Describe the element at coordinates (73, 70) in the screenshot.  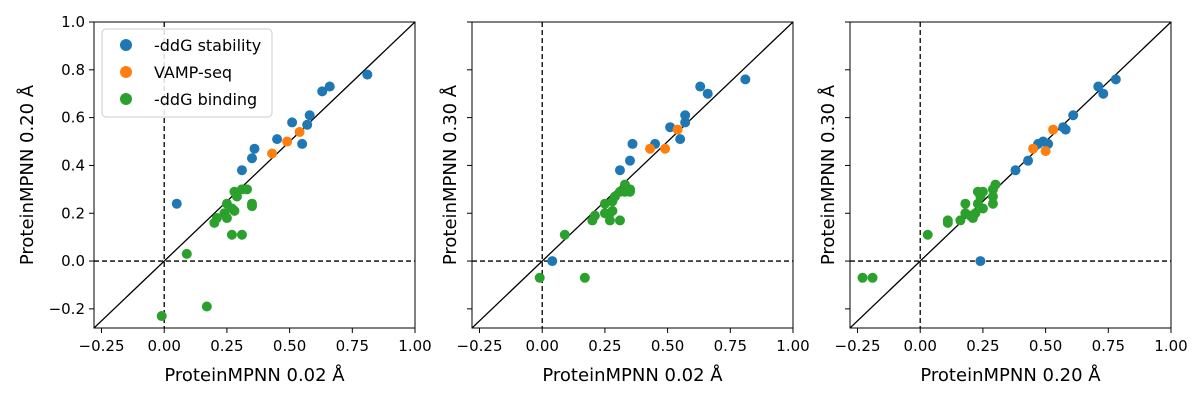
I see `y-tick-label: 0.8` at that location.